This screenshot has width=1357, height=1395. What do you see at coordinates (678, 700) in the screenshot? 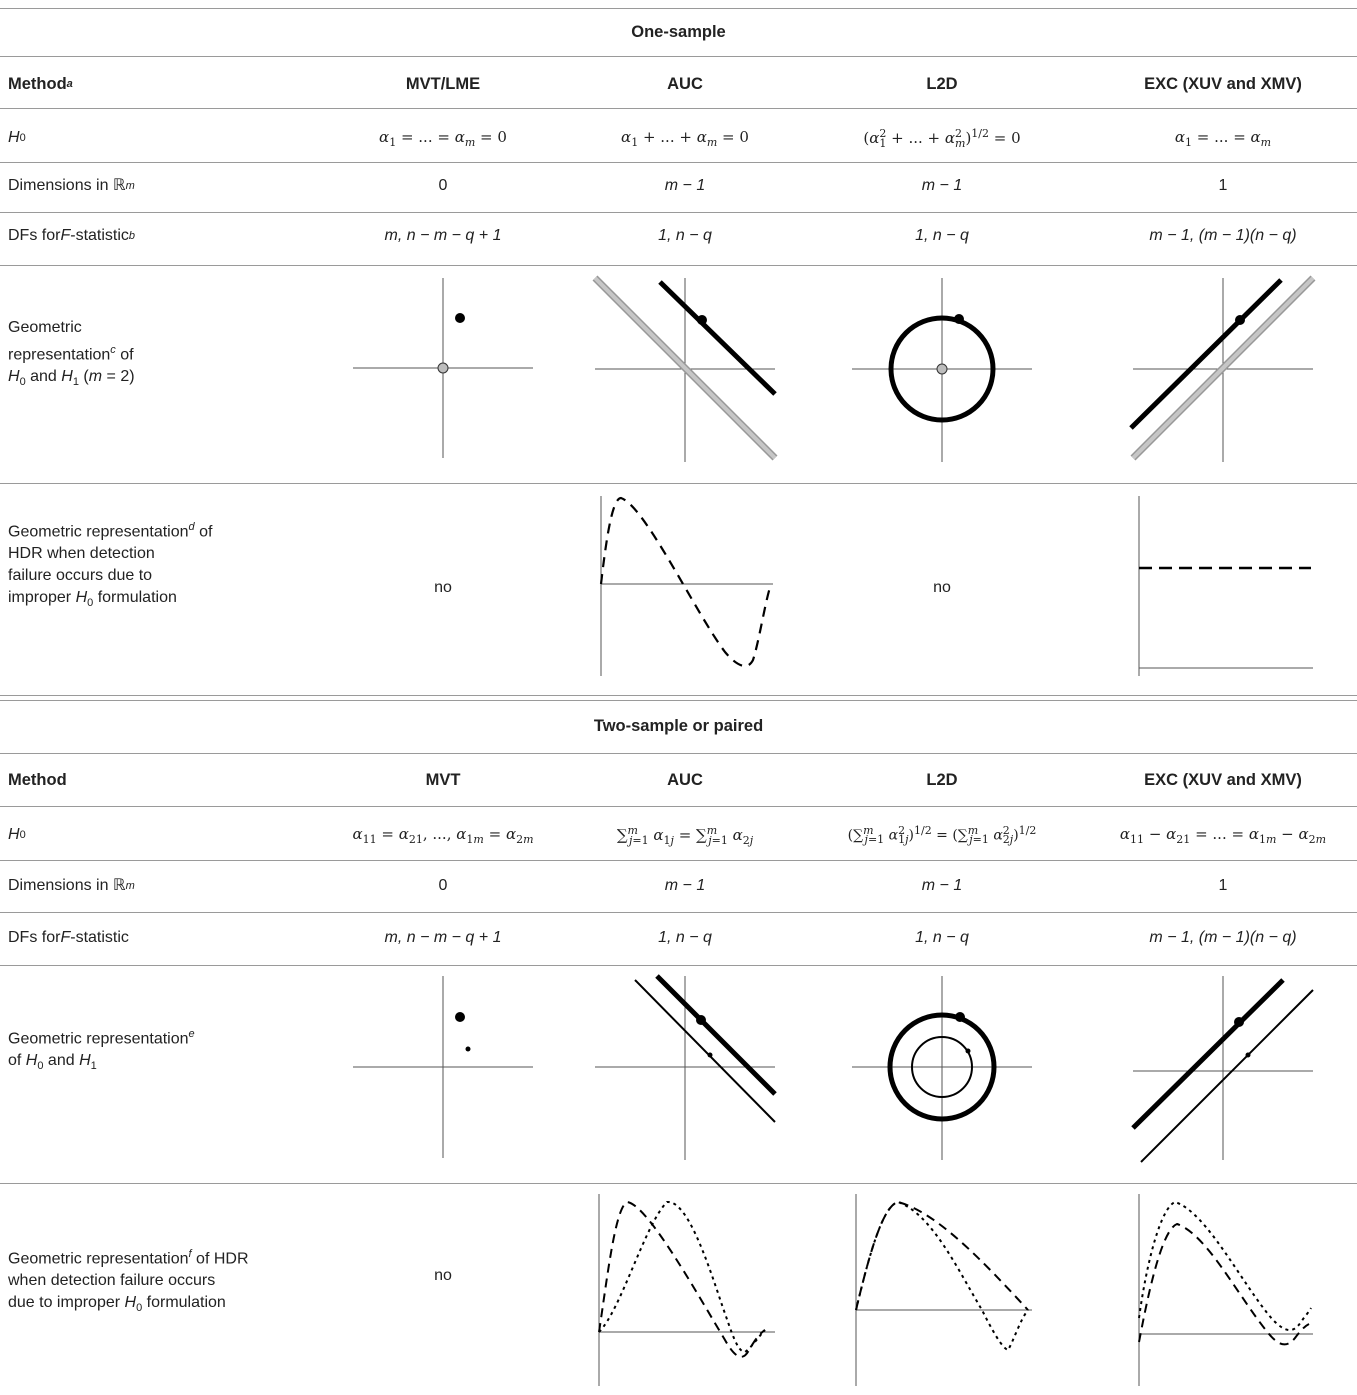
I see `section-separator-bottom` at bounding box center [678, 700].